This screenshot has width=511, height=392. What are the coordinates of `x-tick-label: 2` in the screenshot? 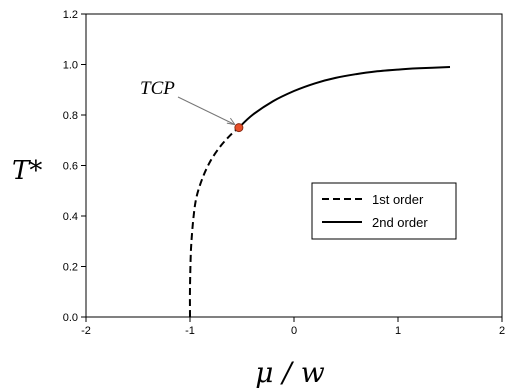 It's located at (502, 331).